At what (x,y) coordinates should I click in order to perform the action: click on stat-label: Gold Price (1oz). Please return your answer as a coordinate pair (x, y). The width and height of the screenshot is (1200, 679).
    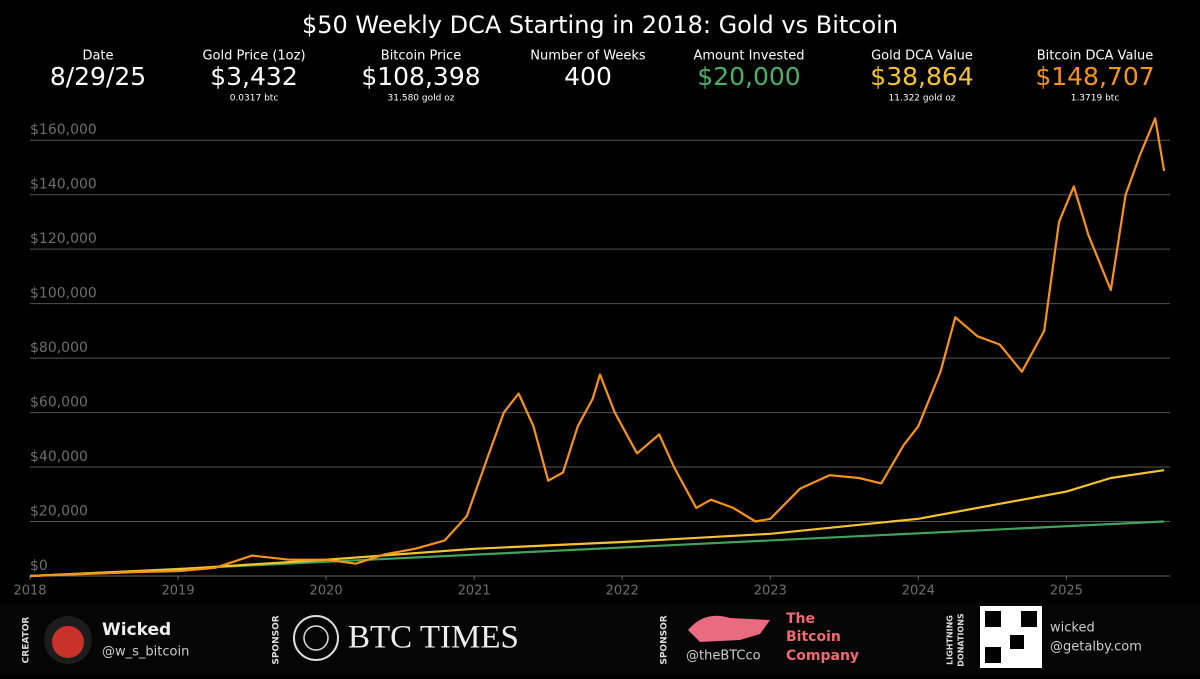
    Looking at the image, I should click on (253, 56).